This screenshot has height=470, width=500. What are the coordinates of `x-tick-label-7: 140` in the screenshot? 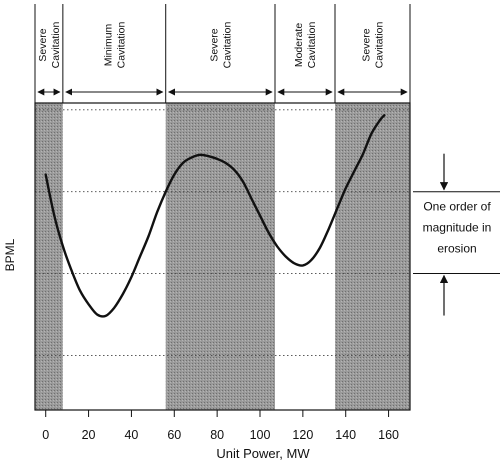 It's located at (345, 435).